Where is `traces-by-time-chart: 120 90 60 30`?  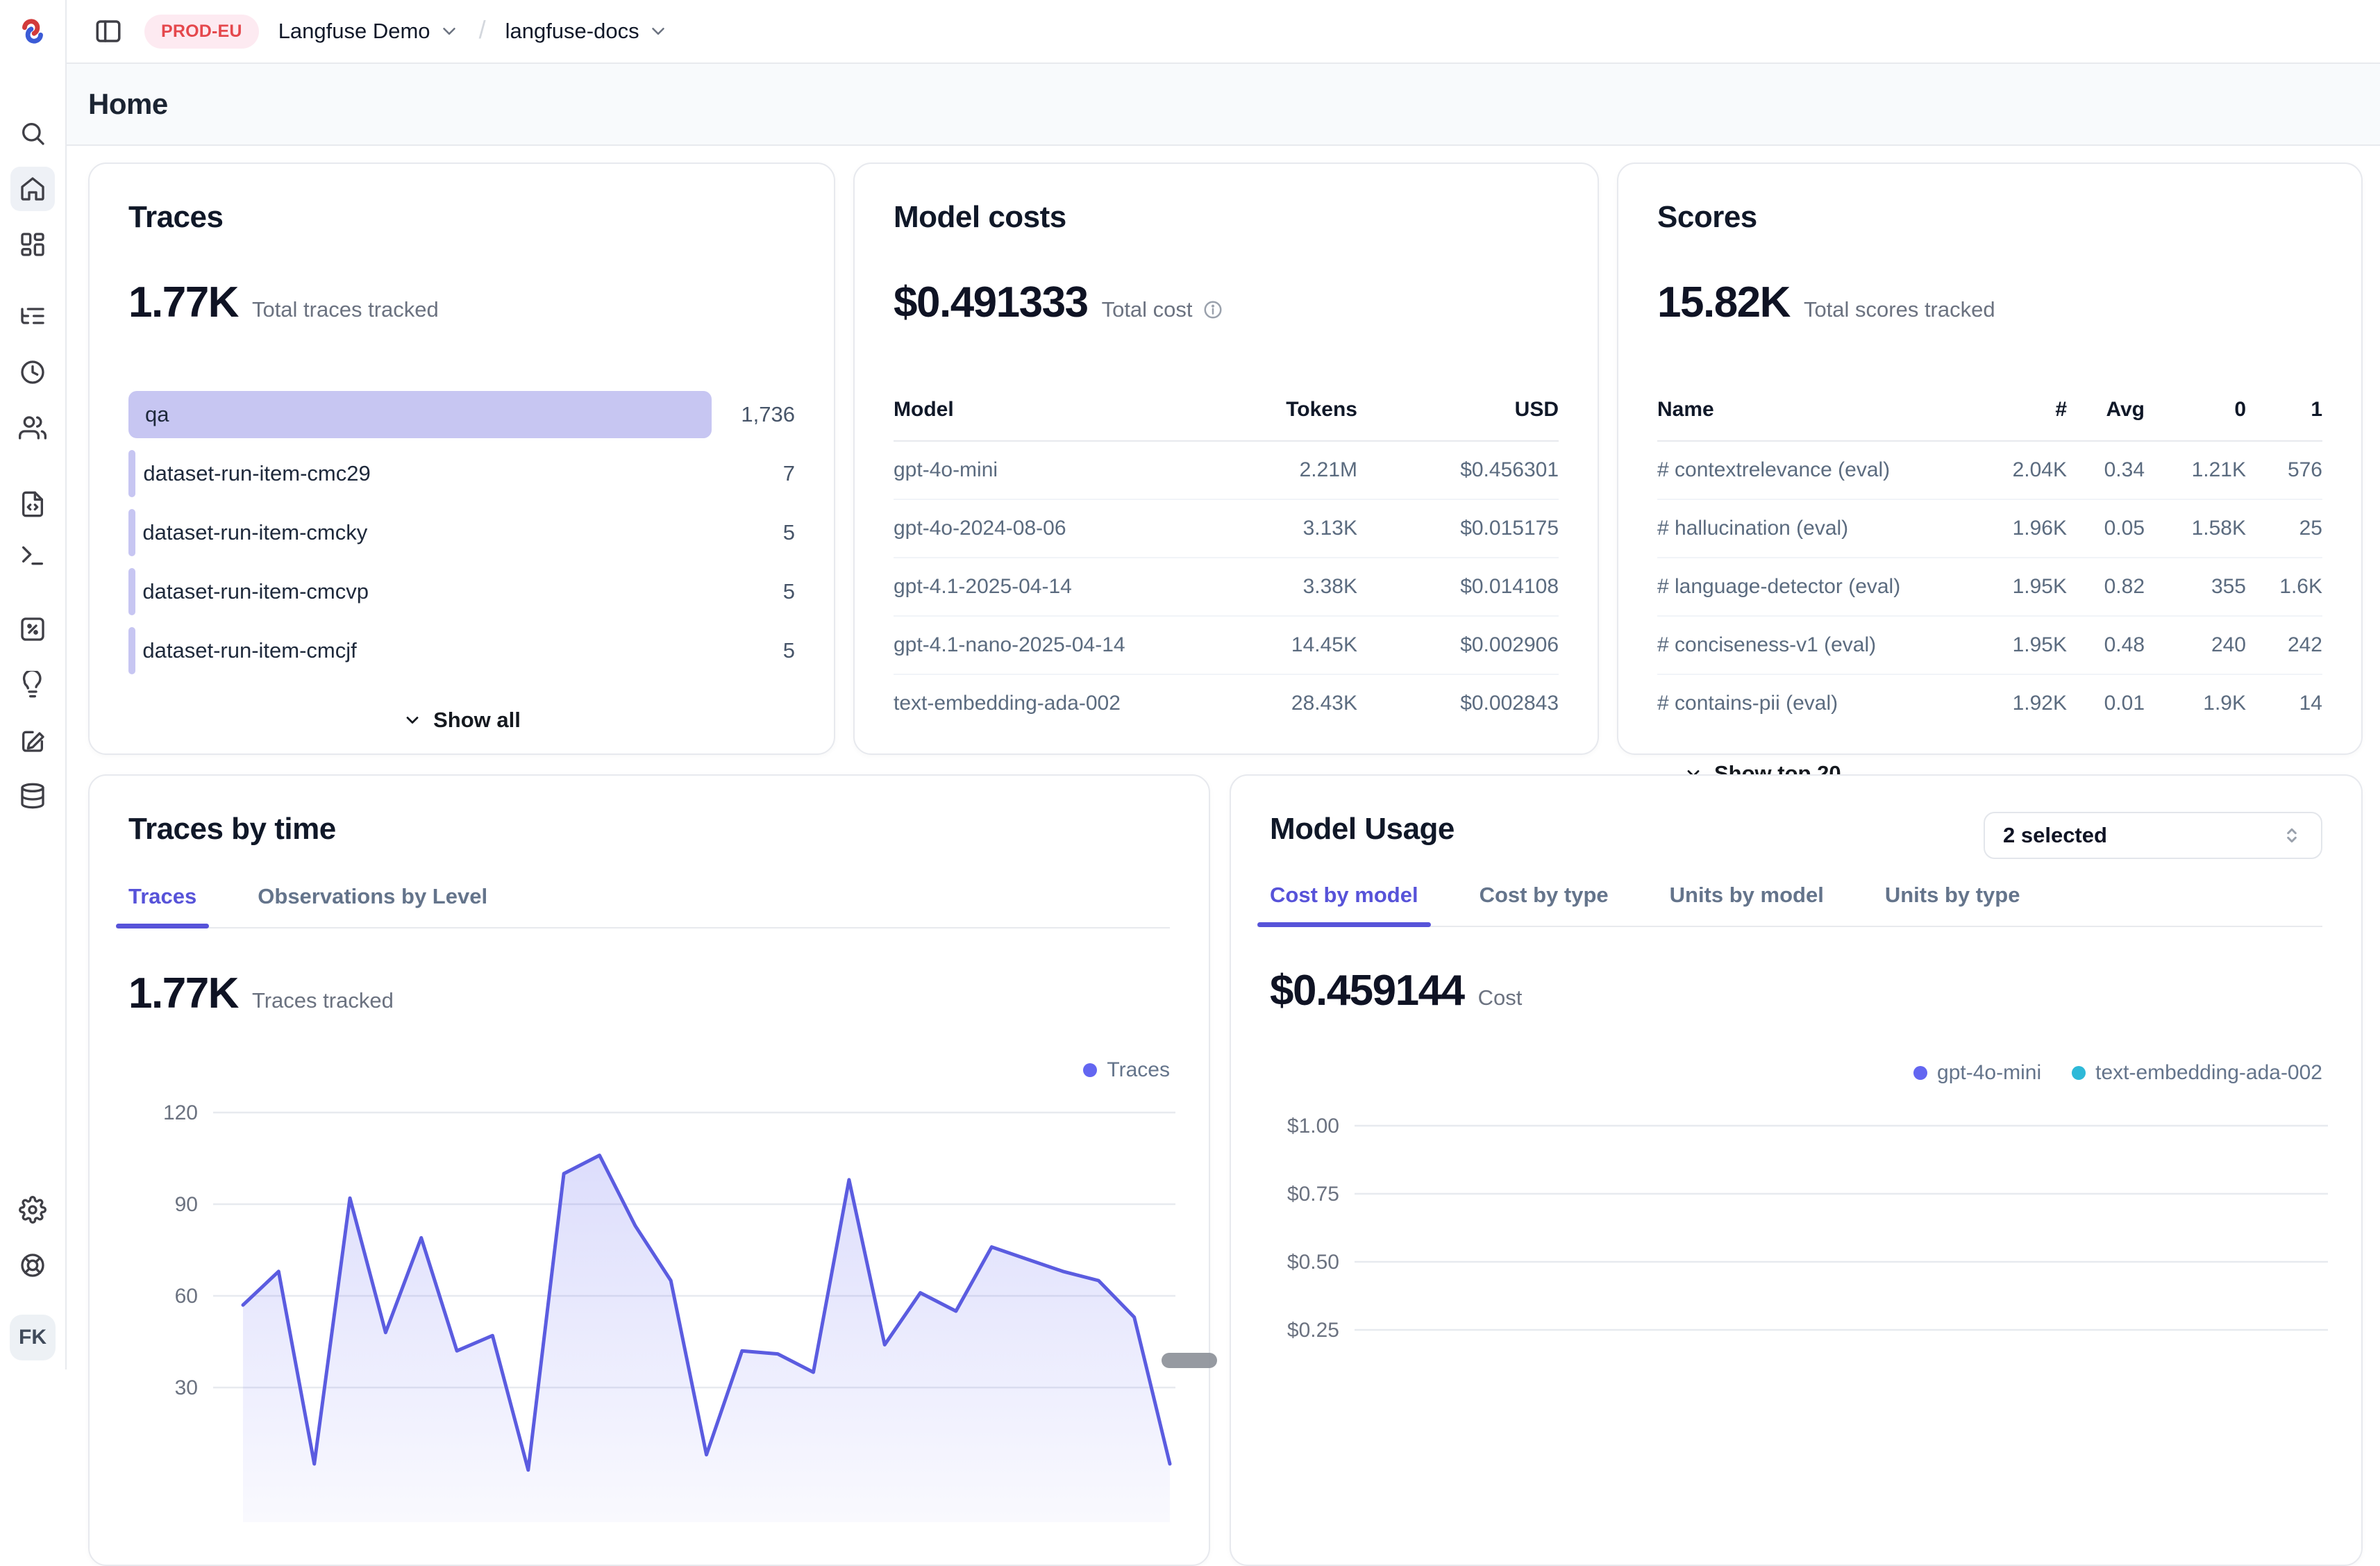
traces-by-time-chart: 120 90 60 30 is located at coordinates (649, 1309).